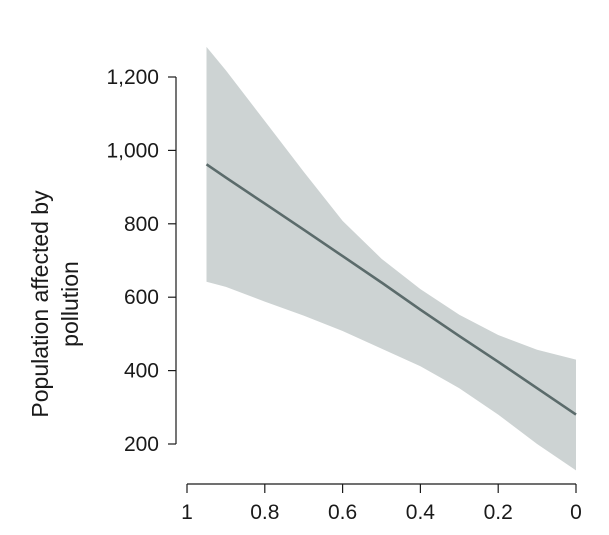 The image size is (609, 535). What do you see at coordinates (132, 150) in the screenshot?
I see `y-tick-label: 1,000` at bounding box center [132, 150].